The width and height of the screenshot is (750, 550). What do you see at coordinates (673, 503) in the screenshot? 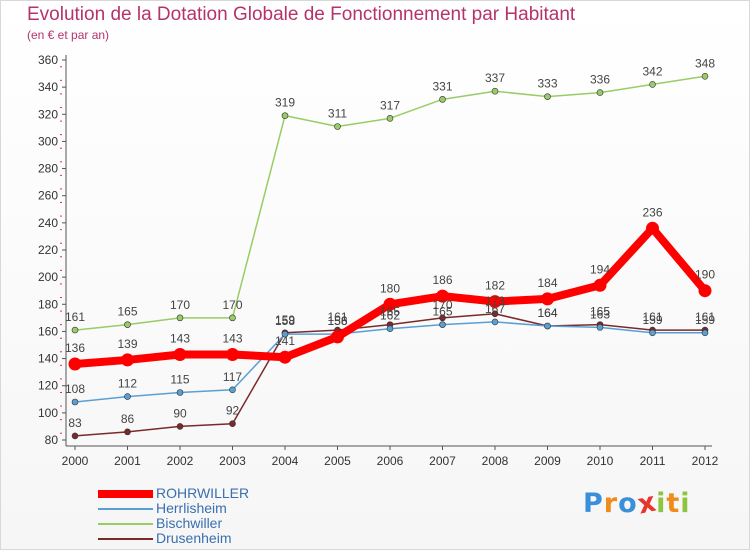
I see `logo-letter: t` at bounding box center [673, 503].